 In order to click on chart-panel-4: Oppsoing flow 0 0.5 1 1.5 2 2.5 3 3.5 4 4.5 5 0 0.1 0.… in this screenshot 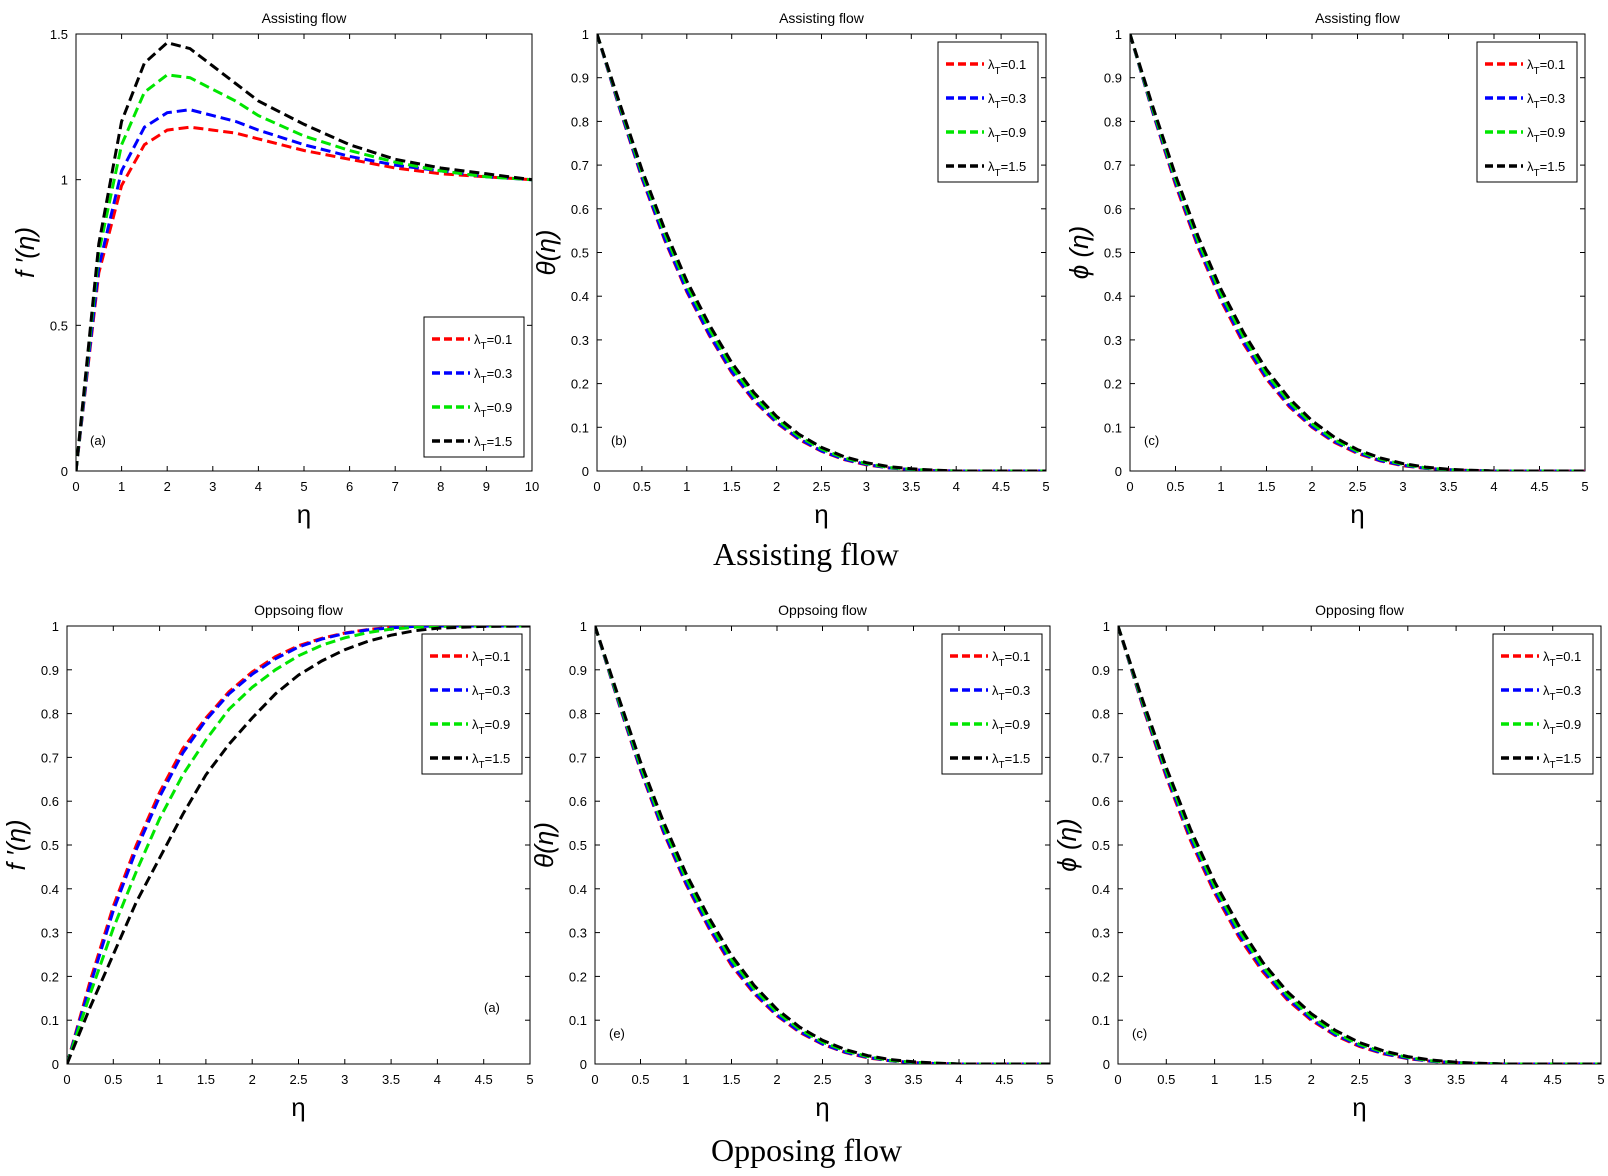, I will do `click(267, 862)`.